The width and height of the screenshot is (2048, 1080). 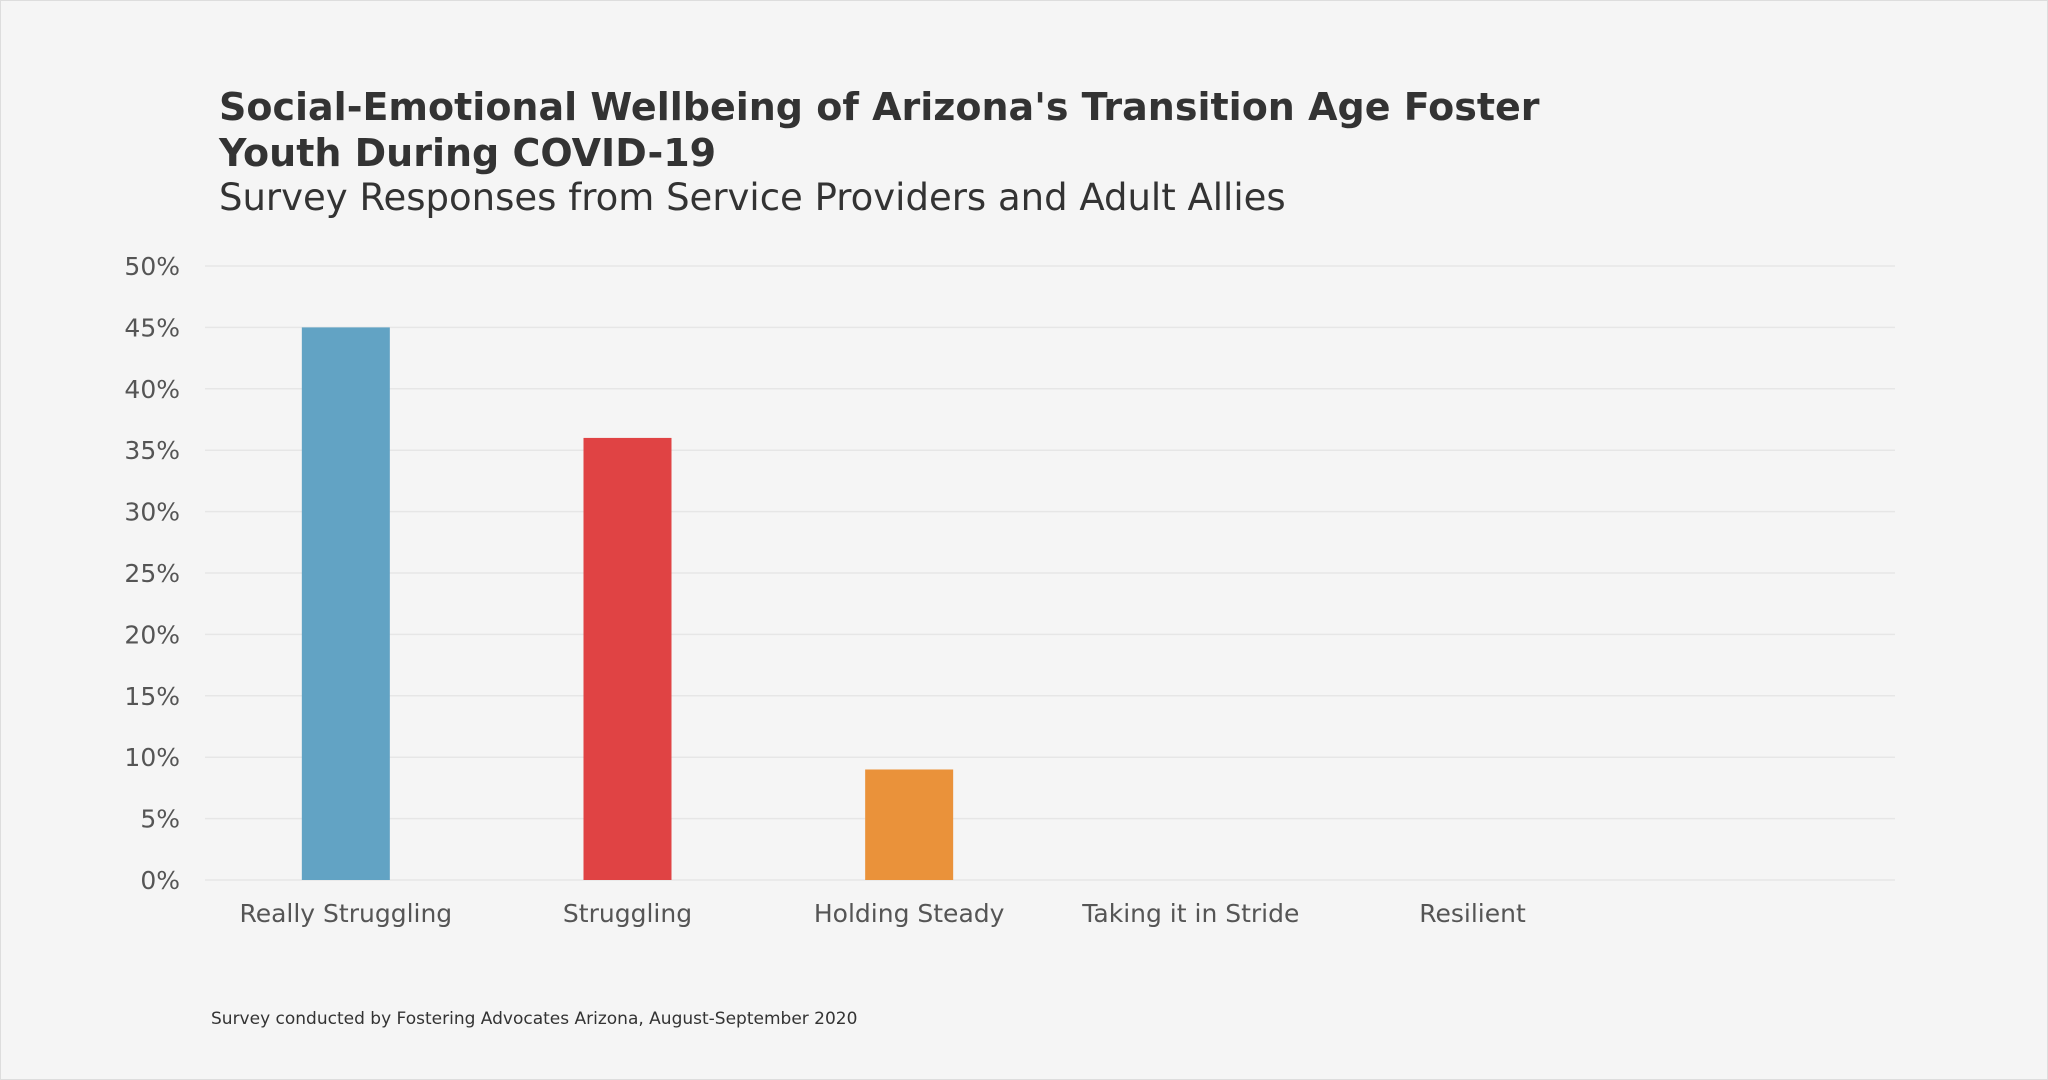 What do you see at coordinates (152, 266) in the screenshot?
I see `y-tick-label: 50%` at bounding box center [152, 266].